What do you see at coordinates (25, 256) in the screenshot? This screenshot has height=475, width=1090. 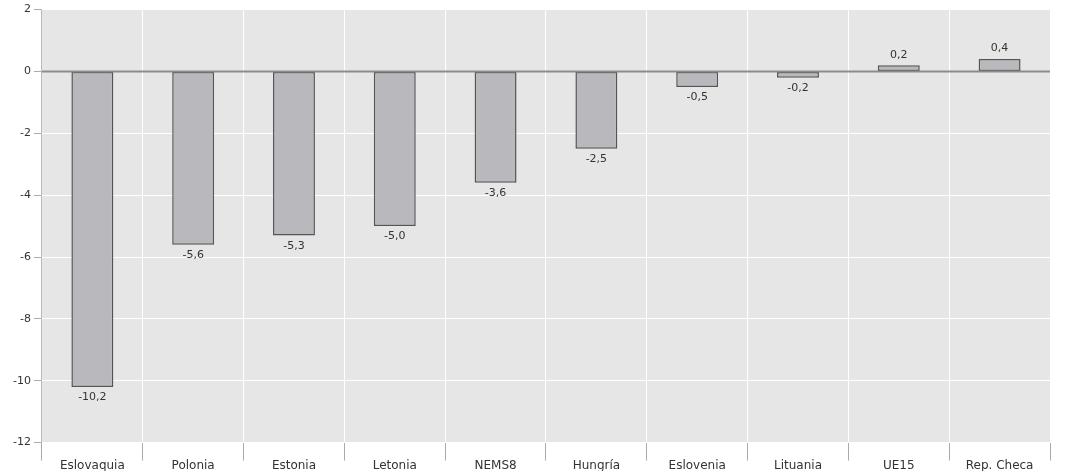 I see `y-tick-label: -6` at bounding box center [25, 256].